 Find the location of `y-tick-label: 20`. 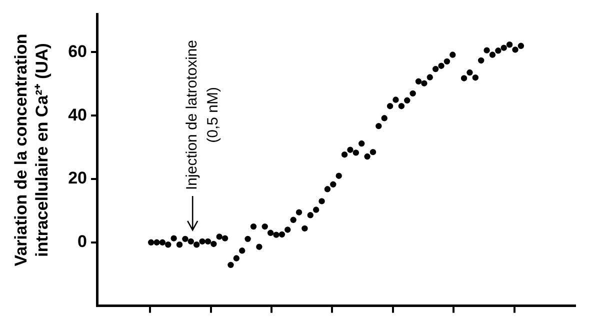

y-tick-label: 20 is located at coordinates (77, 178).